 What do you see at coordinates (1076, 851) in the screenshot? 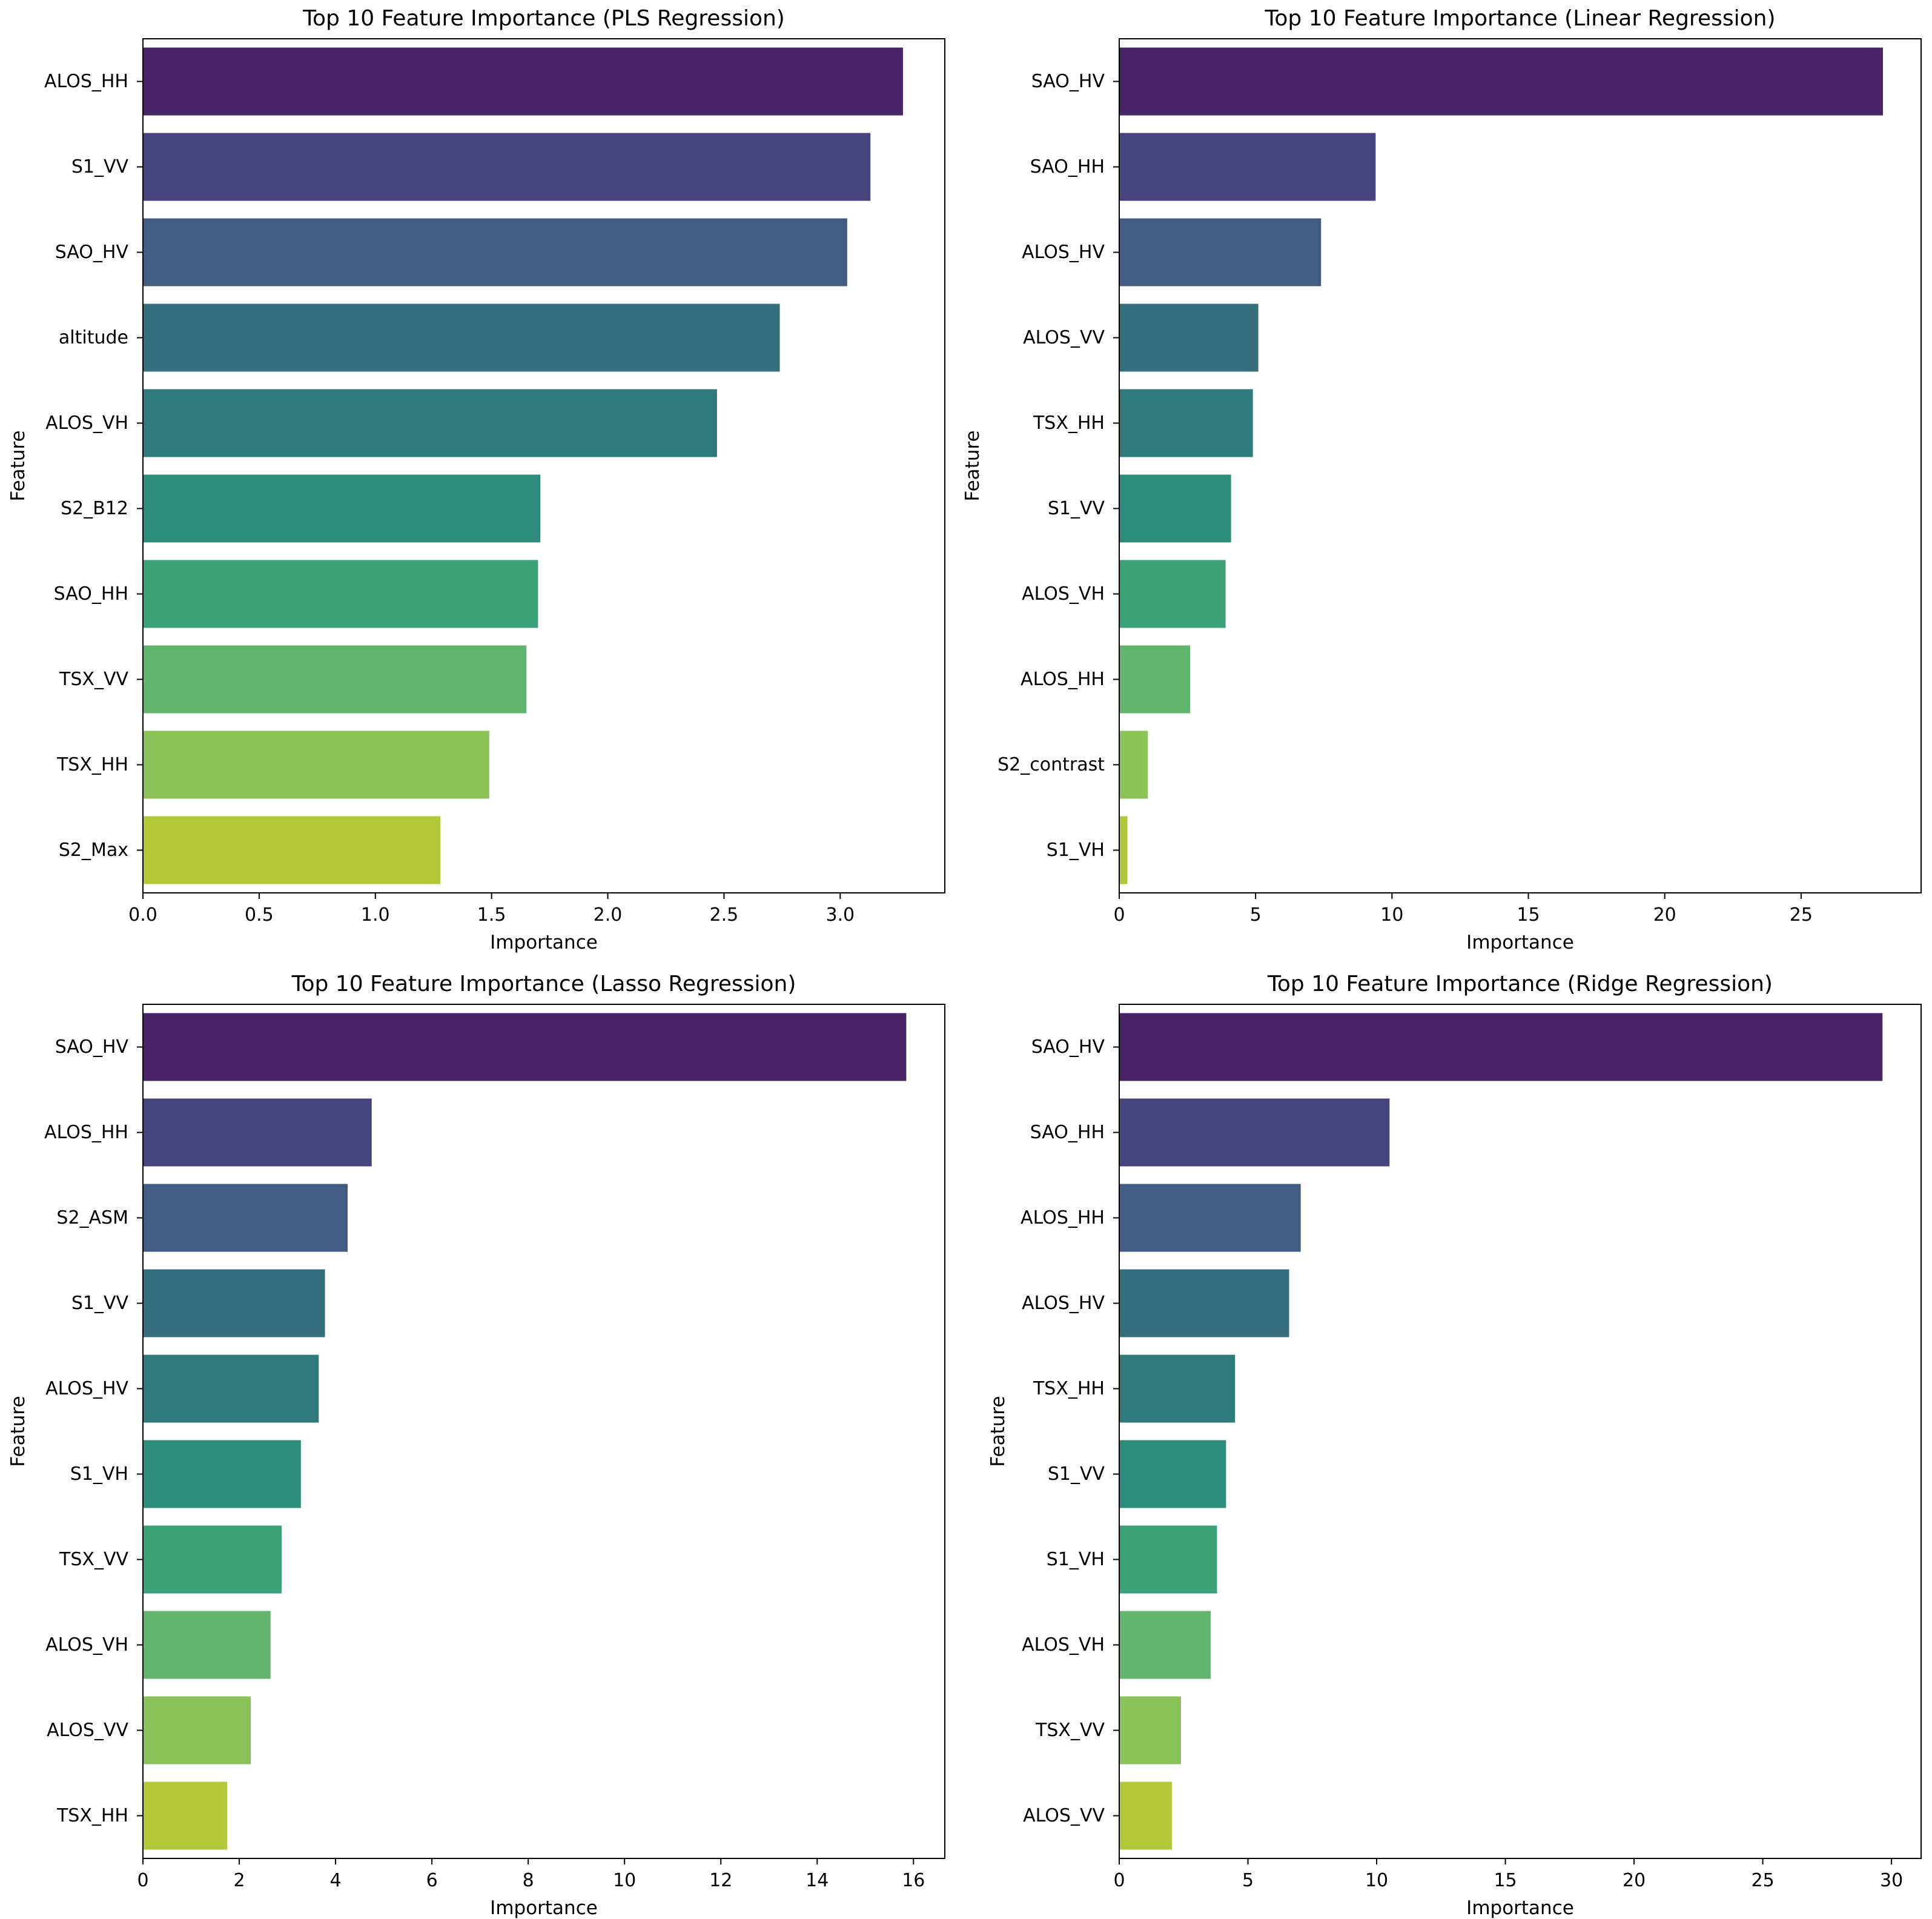
I see `y-tick-label: S1_VH` at bounding box center [1076, 851].